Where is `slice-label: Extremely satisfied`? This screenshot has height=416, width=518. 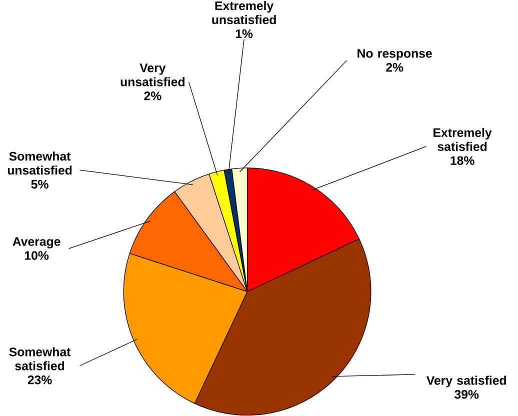 slice-label: Extremely satisfied is located at coordinates (463, 140).